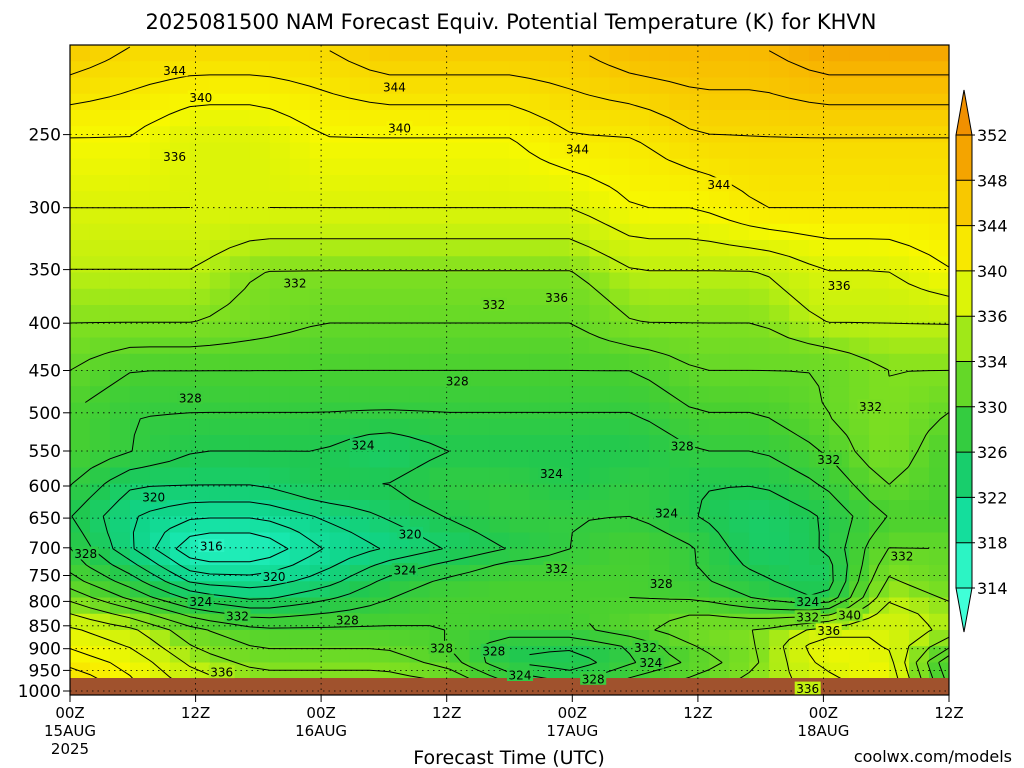  I want to click on y-tick-label: 250, so click(45, 136).